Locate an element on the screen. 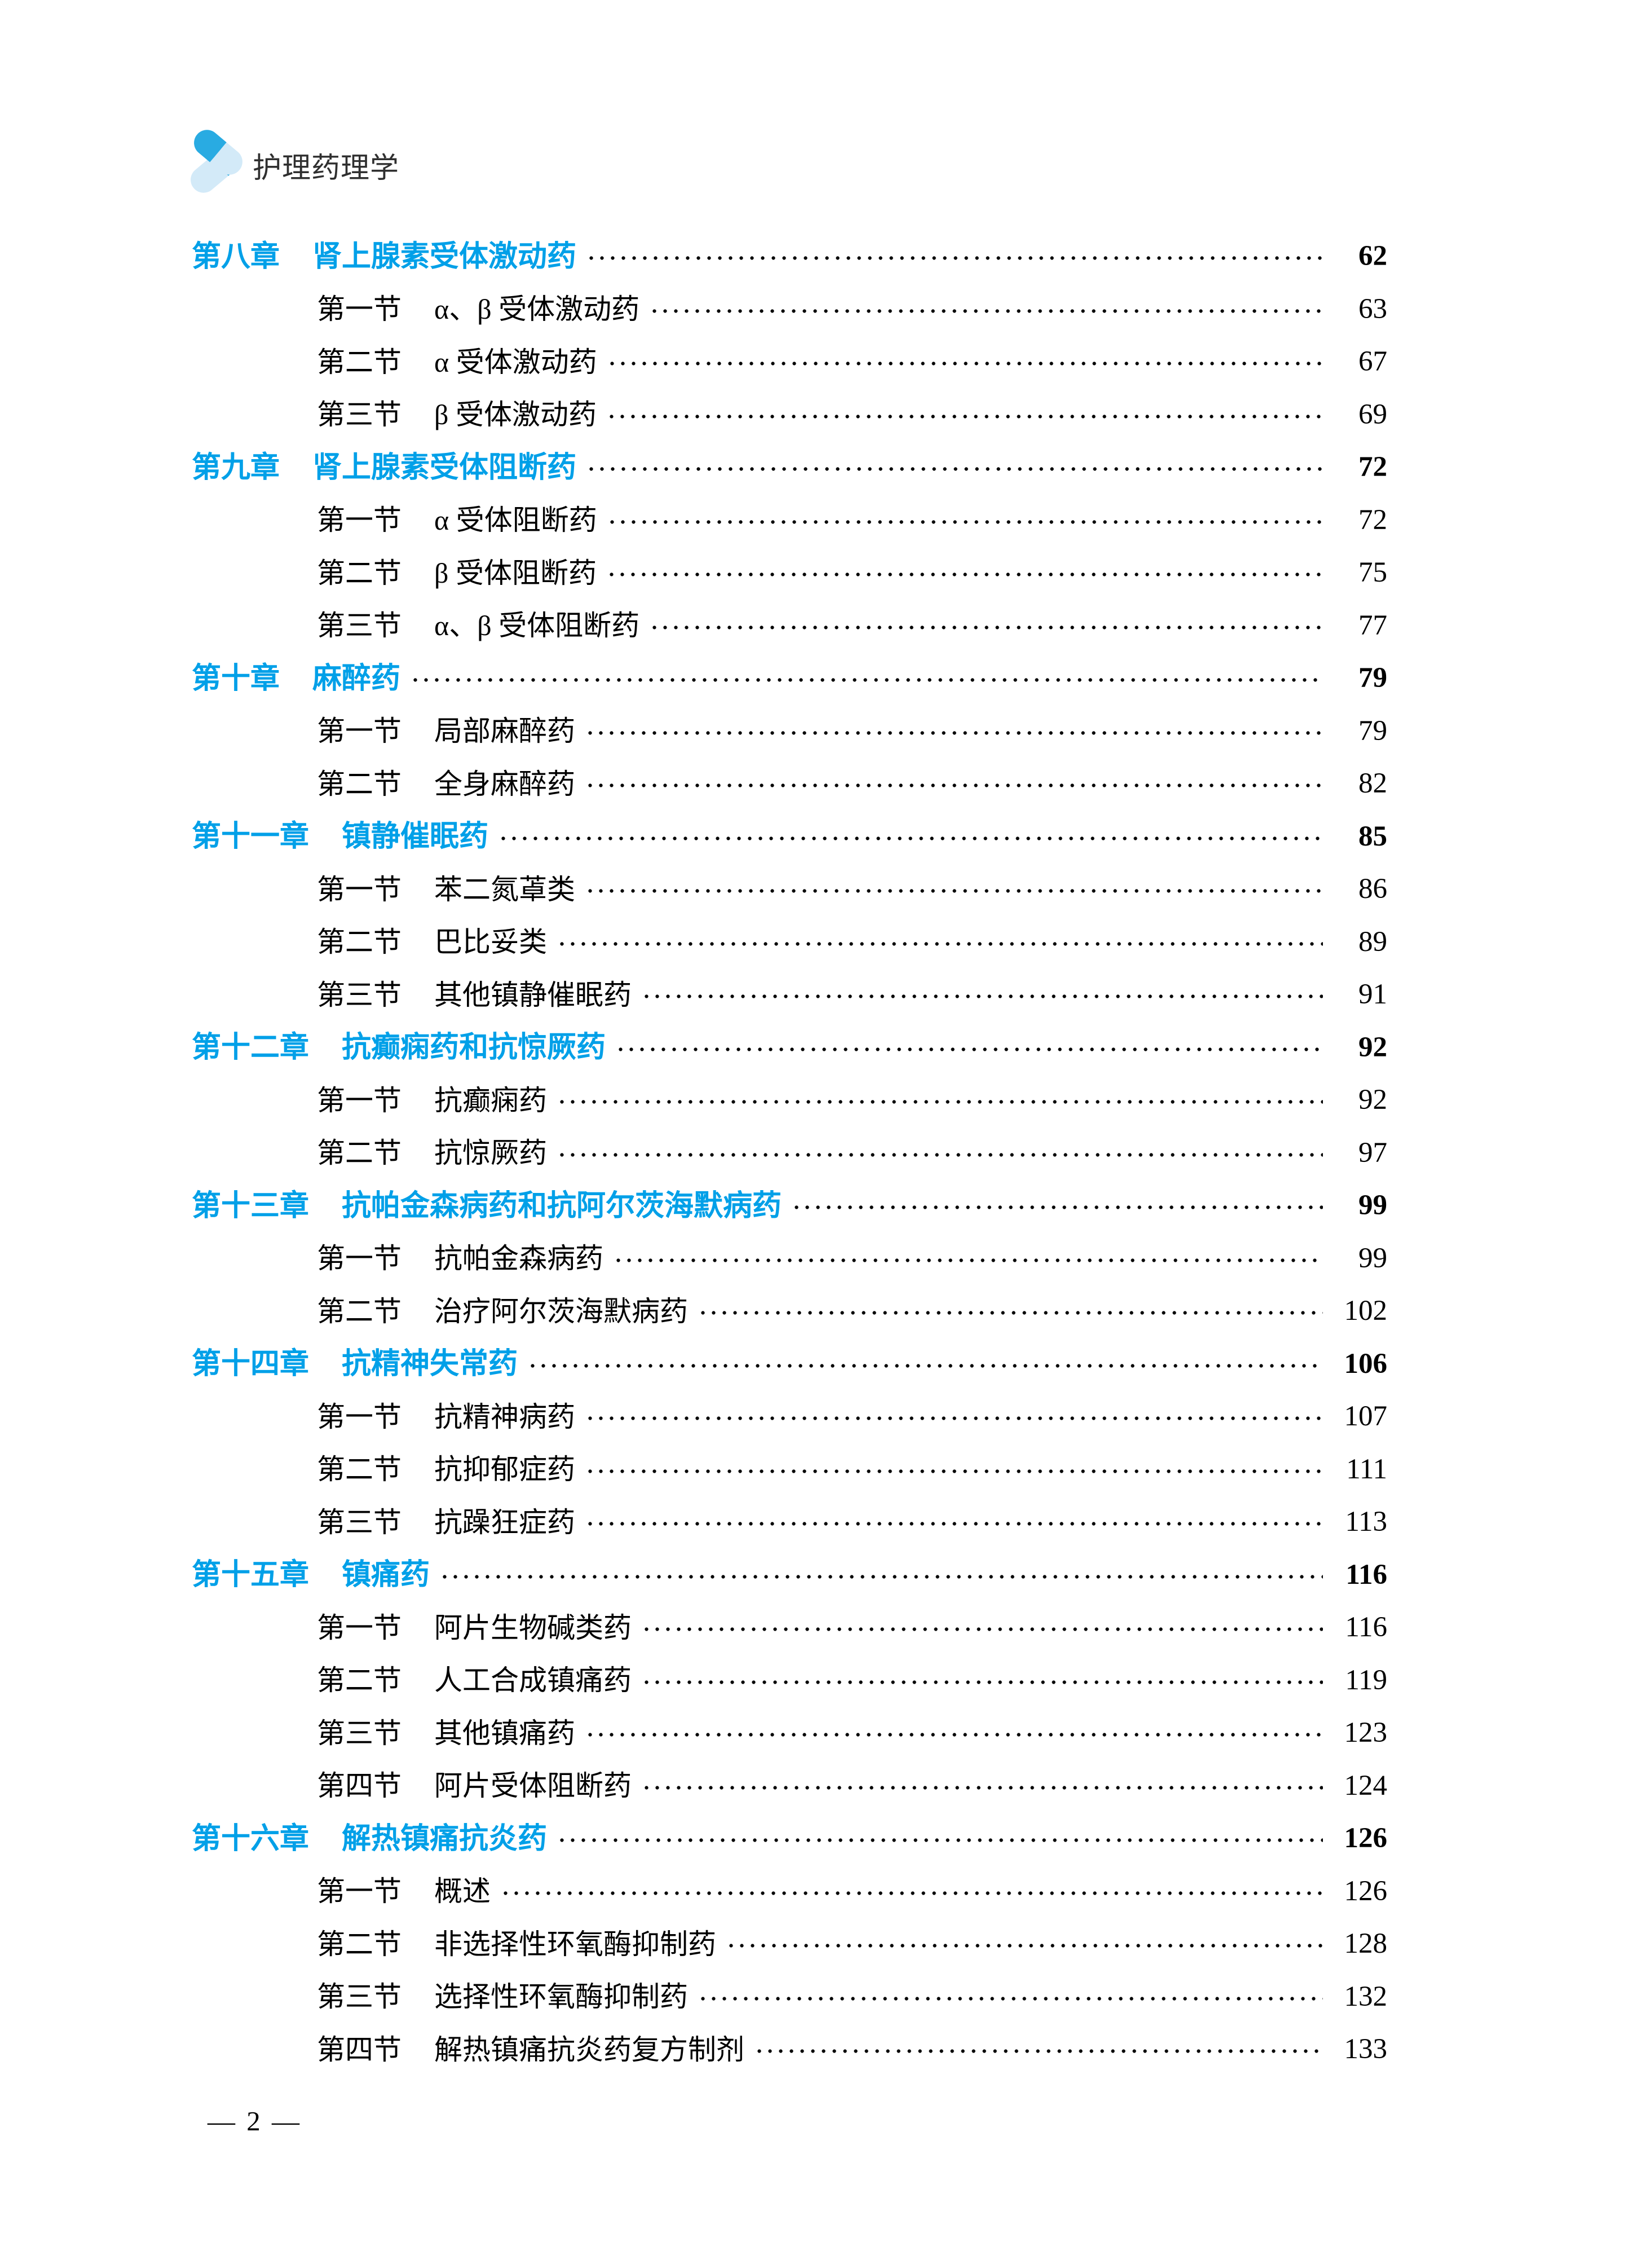 The image size is (1628, 2268). toc-entry-title: 局部麻醉药 is located at coordinates (504, 731).